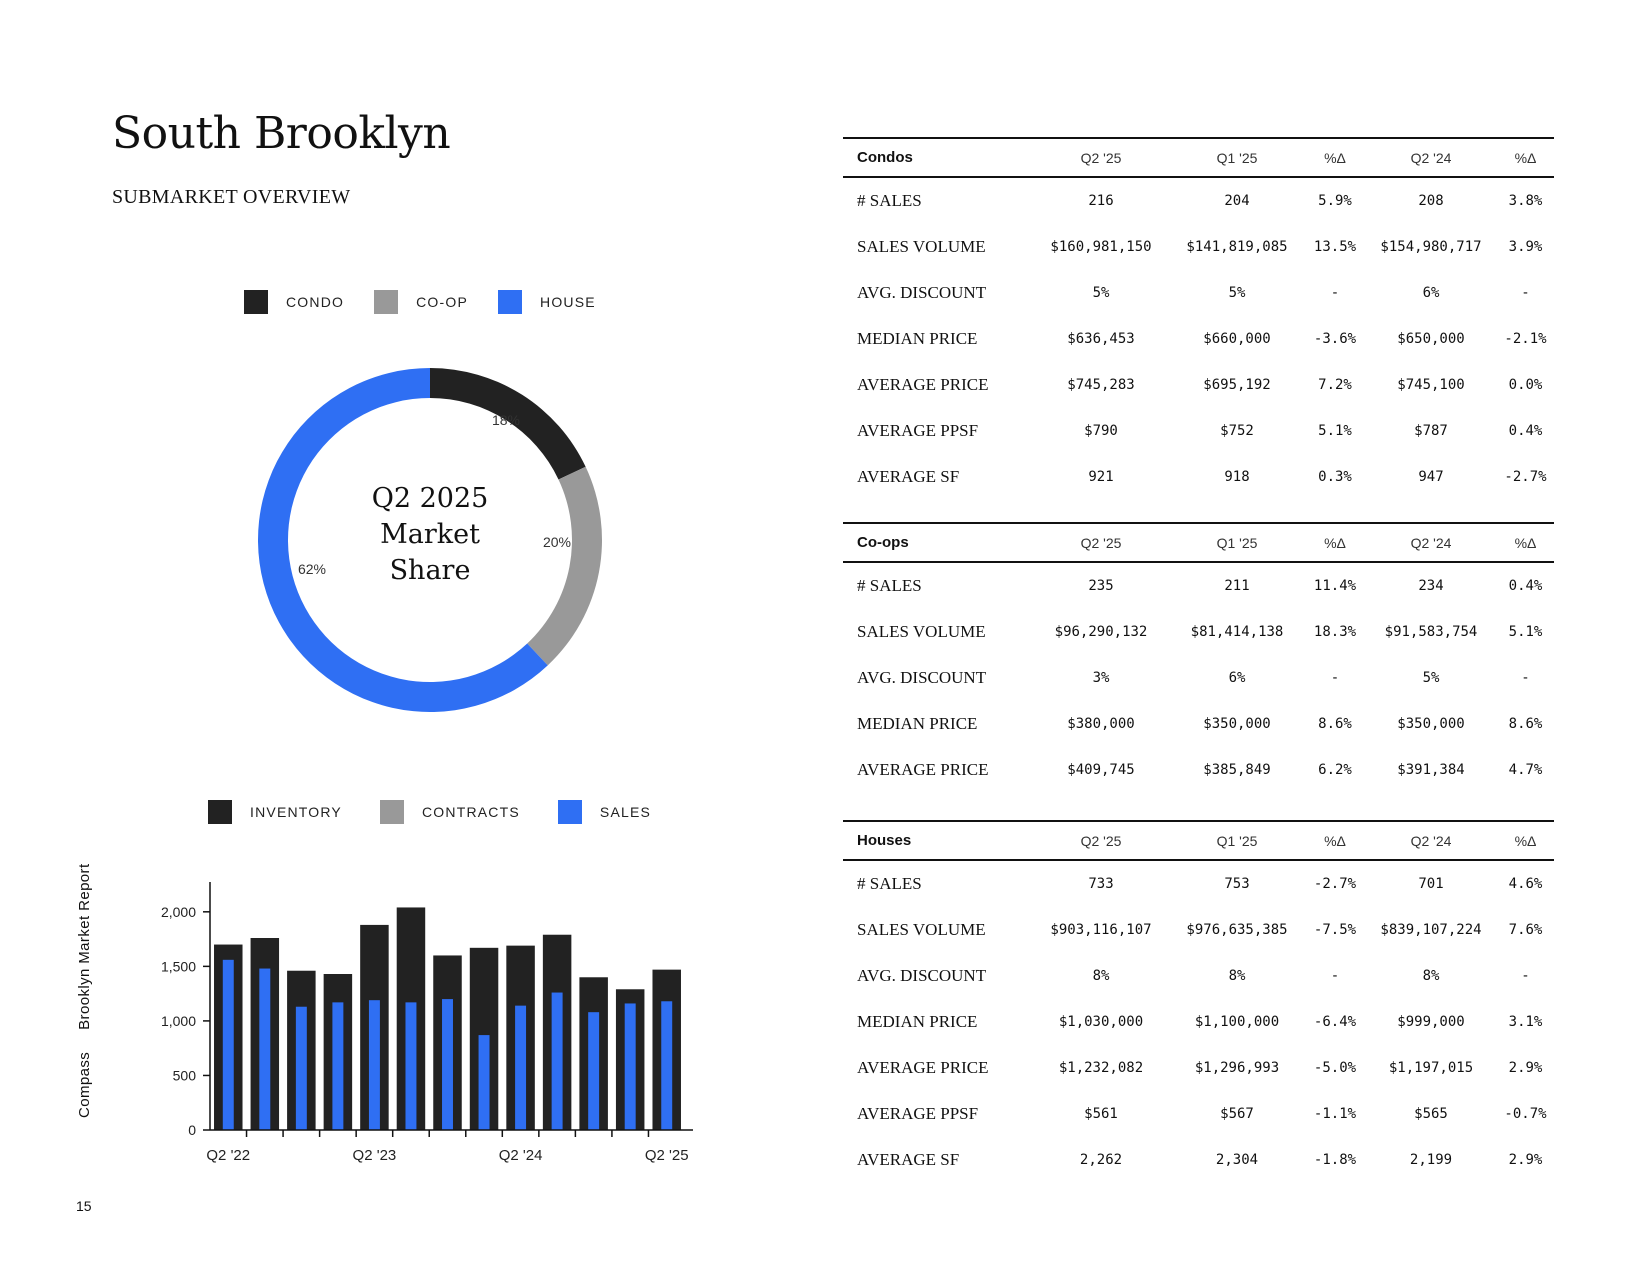  Describe the element at coordinates (1198, 431) in the screenshot. I see `table-row: AVERAGE PPSF $790 $752 5.1% $787 0.4%` at that location.